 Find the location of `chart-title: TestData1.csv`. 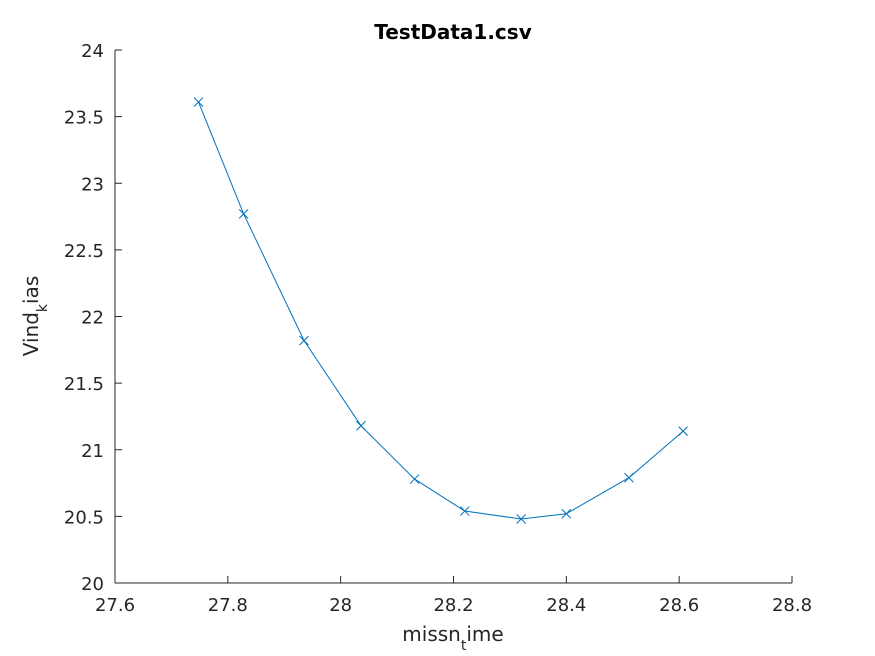

chart-title: TestData1.csv is located at coordinates (452, 32).